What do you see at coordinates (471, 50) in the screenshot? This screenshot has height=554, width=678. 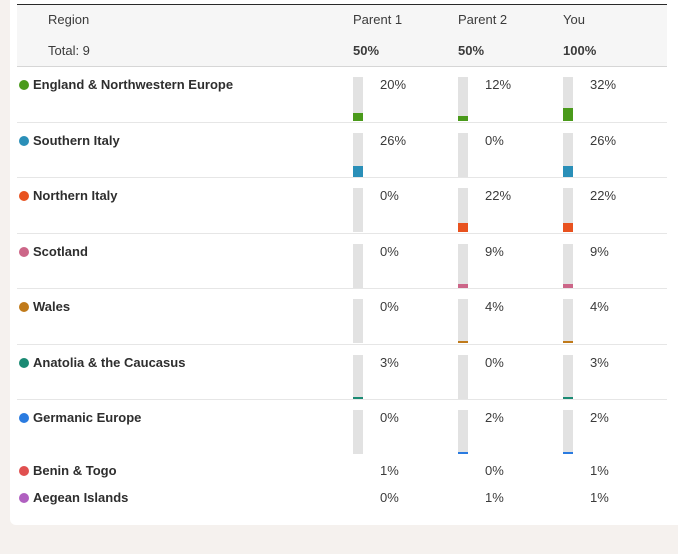 I see `parent2-total: 50%` at bounding box center [471, 50].